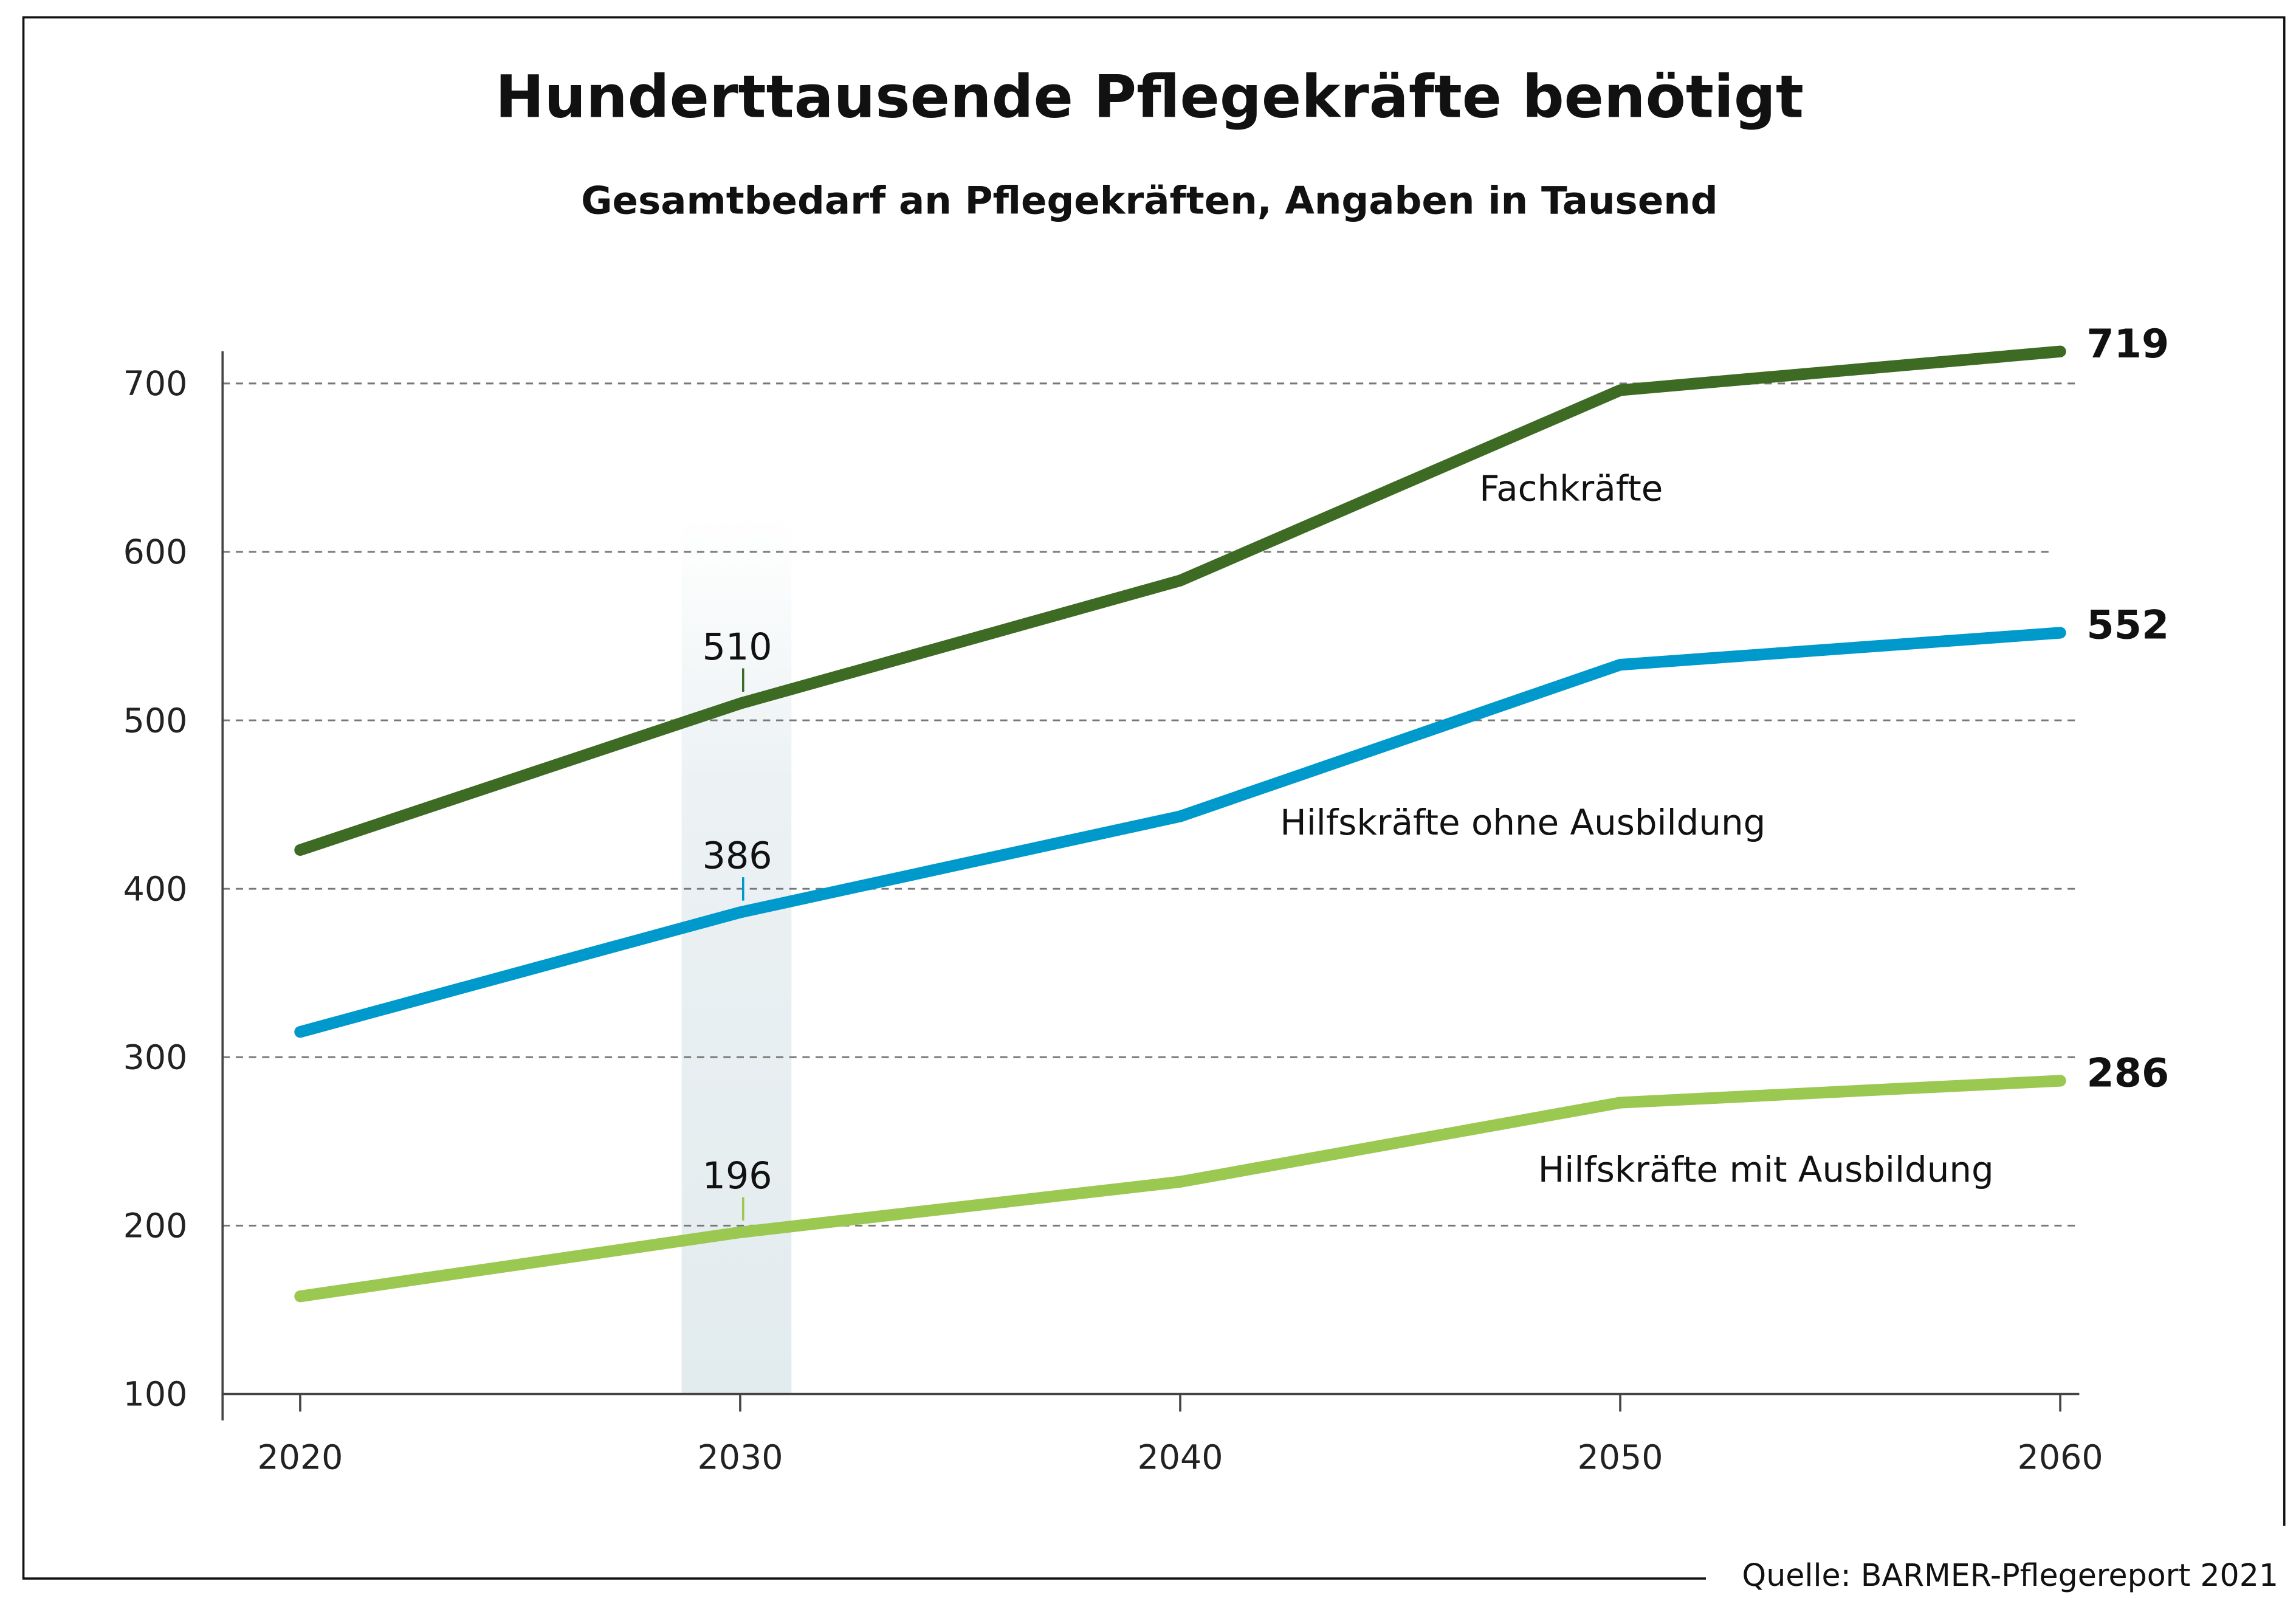 The image size is (2296, 1612). I want to click on series-label: Hilfskräfte mit Ausbildung, so click(1766, 1169).